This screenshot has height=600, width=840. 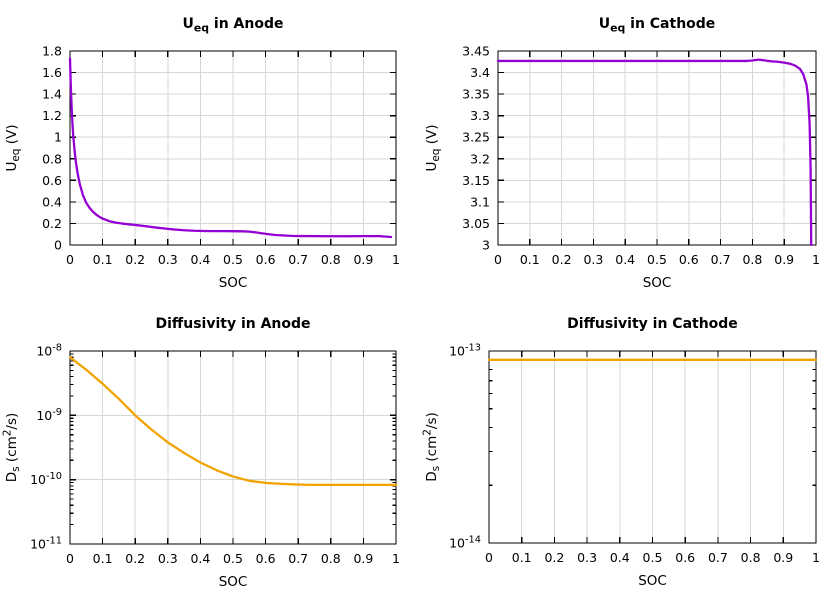 I want to click on panel-title: Ueq in Cathode, so click(x=657, y=25).